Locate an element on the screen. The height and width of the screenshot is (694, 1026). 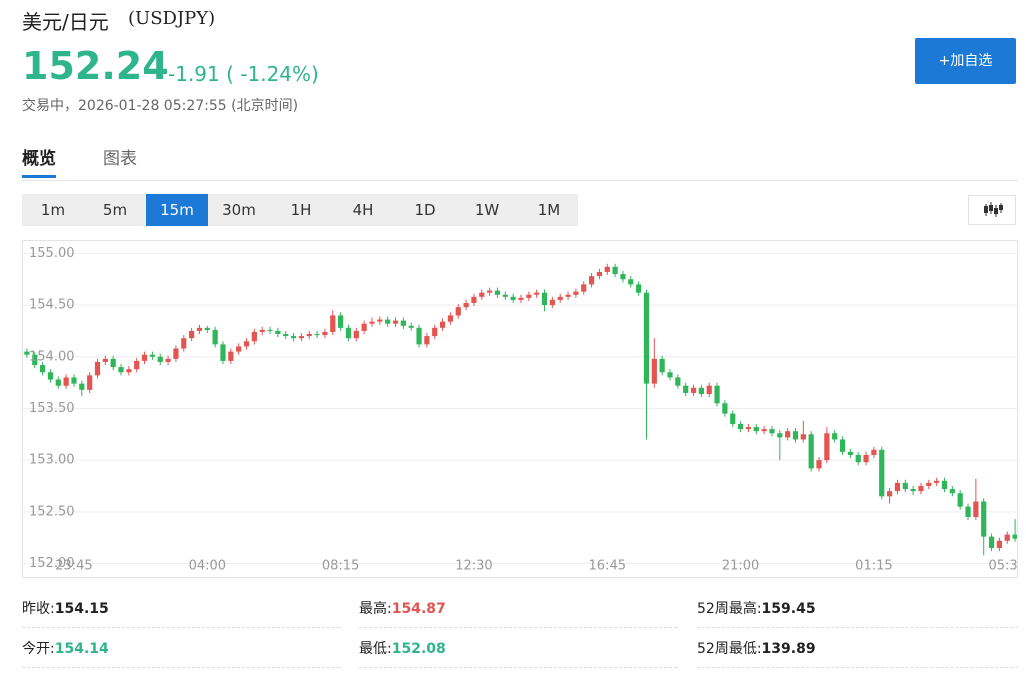
interval-button: 1W is located at coordinates (487, 210).